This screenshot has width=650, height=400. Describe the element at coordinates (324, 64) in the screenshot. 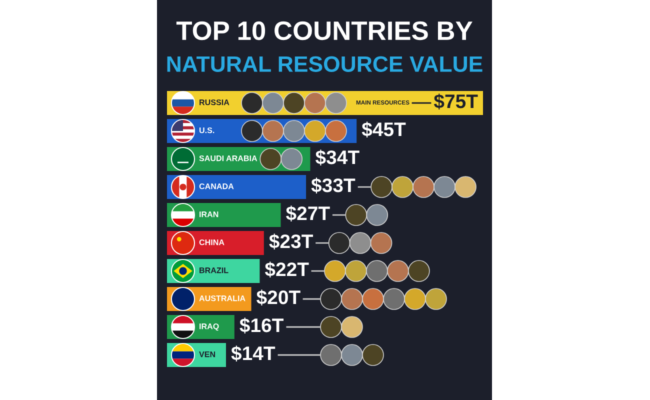

I see `chart-subtitle: NATURAL RESOURCE VALUE` at that location.